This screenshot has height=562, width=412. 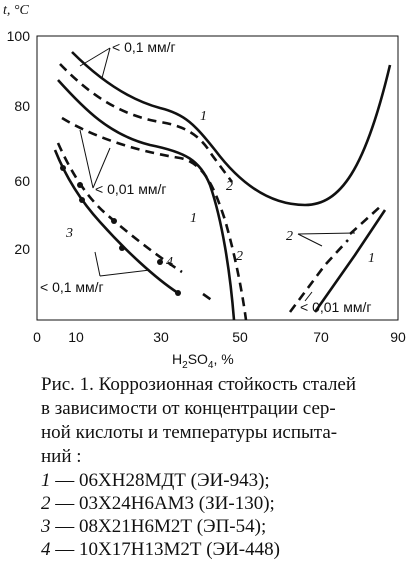 I want to click on curve-fragment, so click(x=208, y=297).